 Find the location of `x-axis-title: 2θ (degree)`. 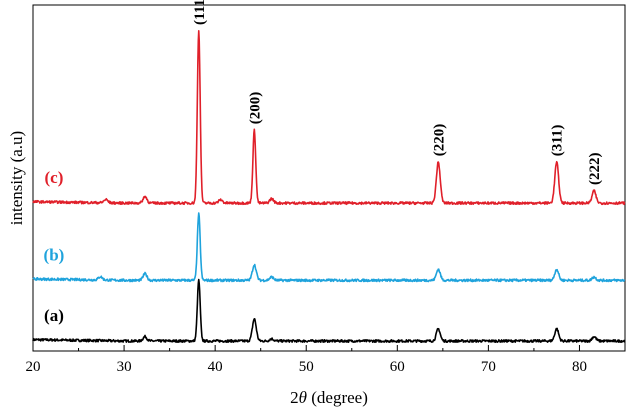

x-axis-title: 2θ (degree) is located at coordinates (329, 397).